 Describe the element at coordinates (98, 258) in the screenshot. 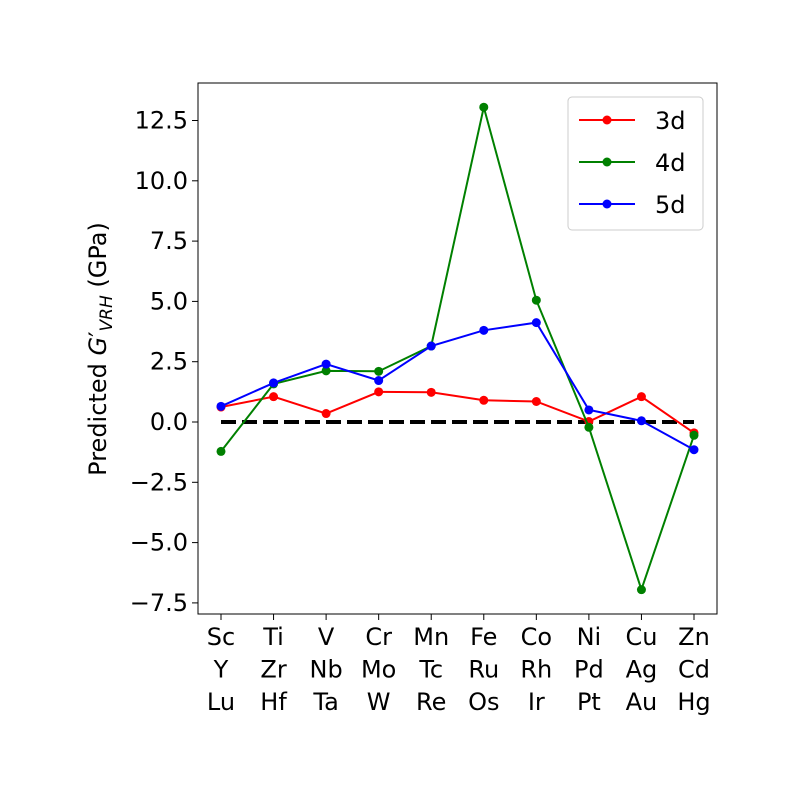

I see `y-axis-title-unit: (GPa)` at that location.